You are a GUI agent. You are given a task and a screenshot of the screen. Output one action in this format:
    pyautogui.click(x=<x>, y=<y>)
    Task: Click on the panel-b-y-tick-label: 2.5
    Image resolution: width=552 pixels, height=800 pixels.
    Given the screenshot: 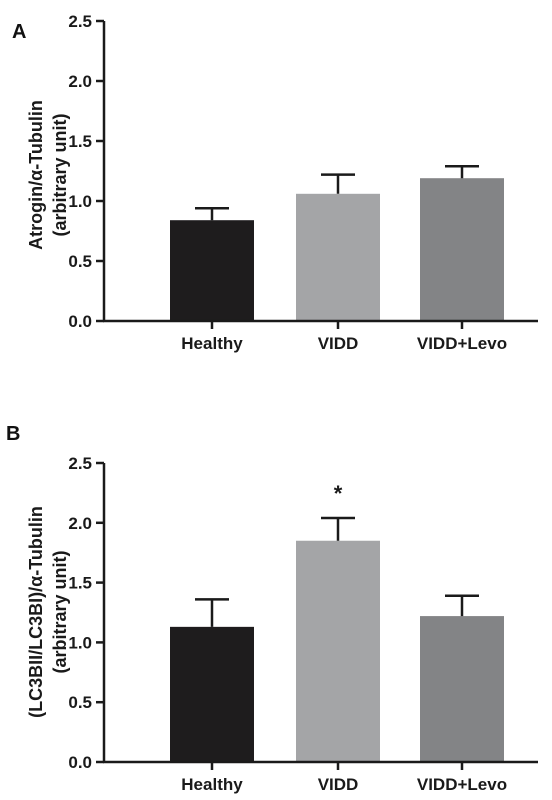 What is the action you would take?
    pyautogui.click(x=80, y=463)
    